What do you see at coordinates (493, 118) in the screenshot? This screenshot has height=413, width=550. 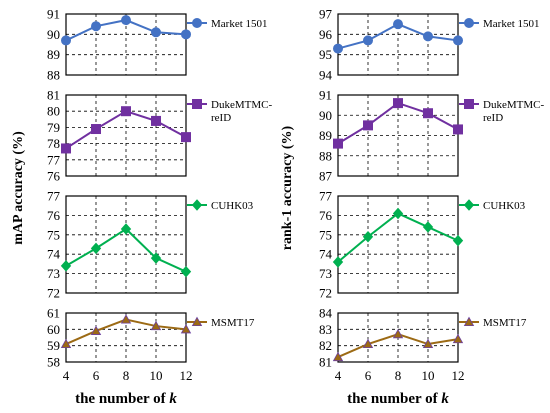 I see `legend-label: reID` at bounding box center [493, 118].